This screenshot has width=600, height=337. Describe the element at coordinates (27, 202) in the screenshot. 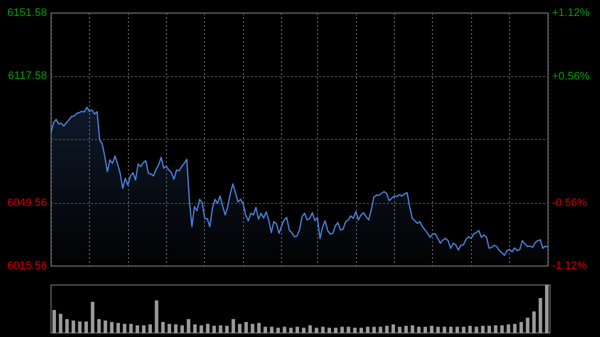

I see `y-tick-label: 6049.56` at that location.